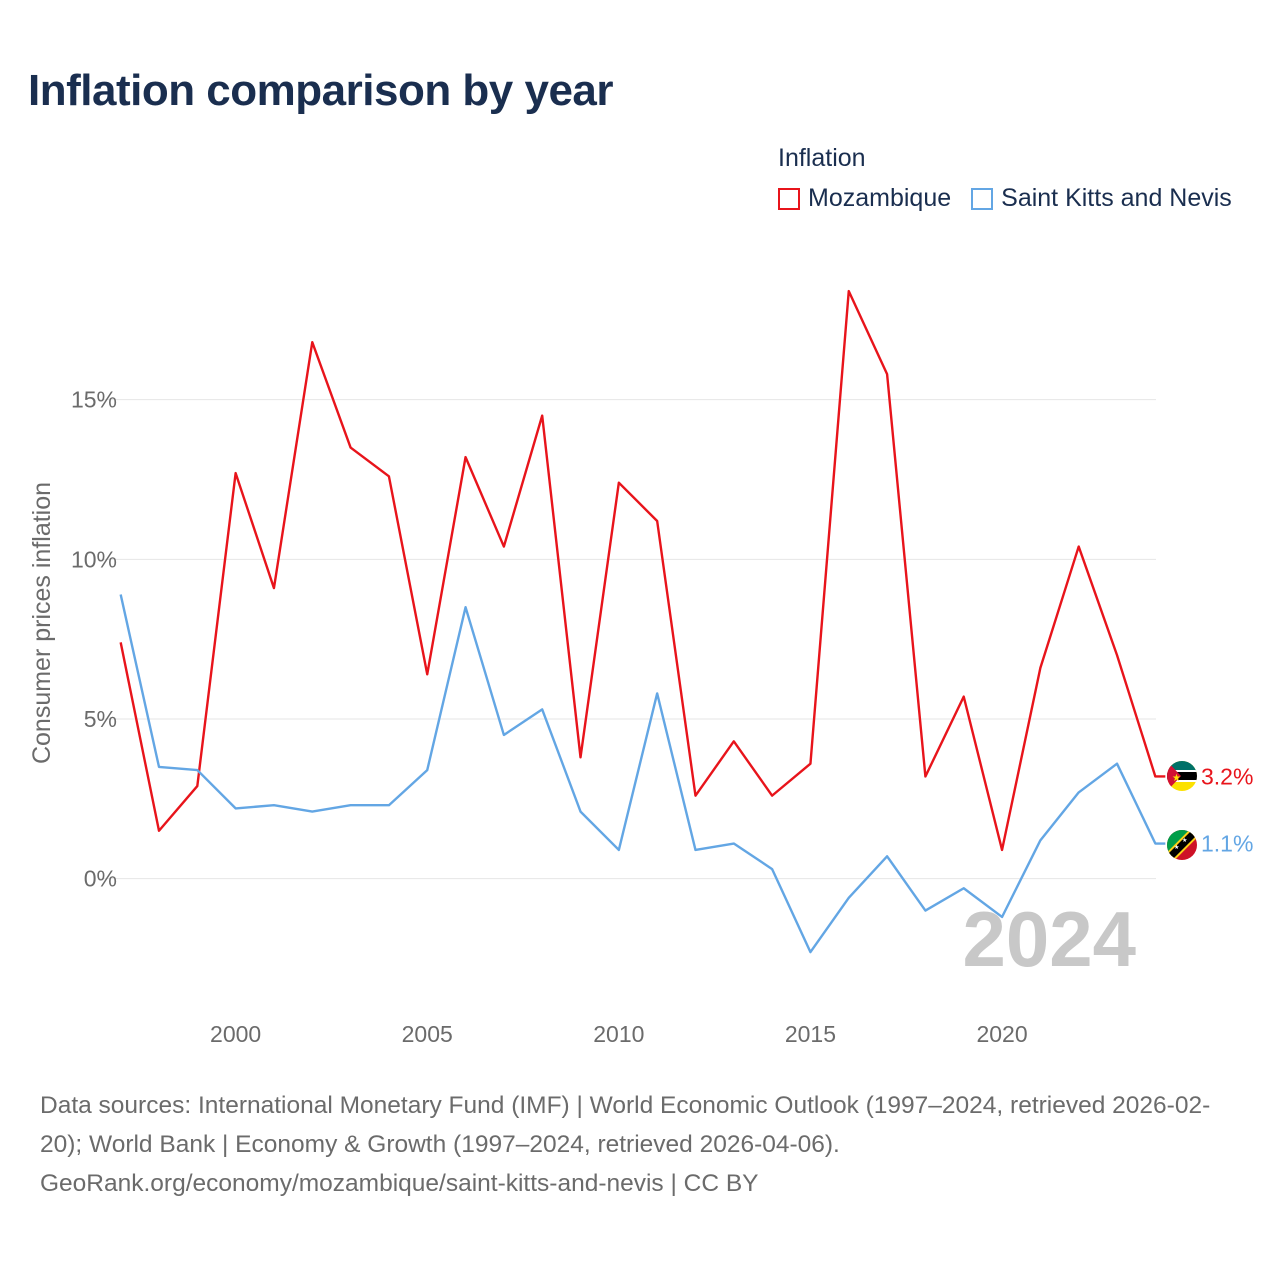 The width and height of the screenshot is (1280, 1280). I want to click on y-axis-label: Consumer prices inflation, so click(42, 623).